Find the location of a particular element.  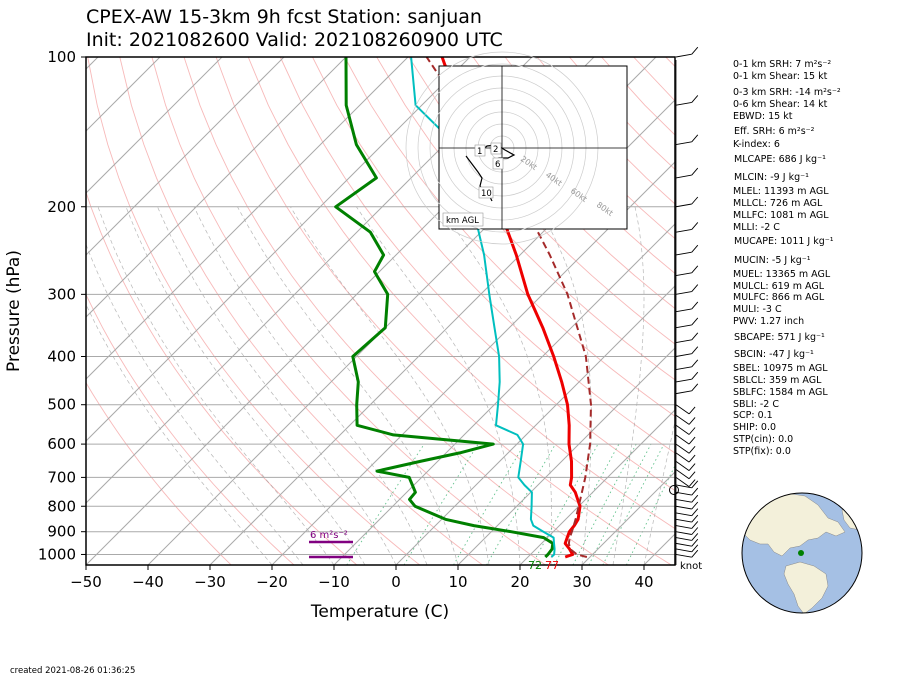

index-line: 0-1 km Shear: 15 kt is located at coordinates (780, 76).